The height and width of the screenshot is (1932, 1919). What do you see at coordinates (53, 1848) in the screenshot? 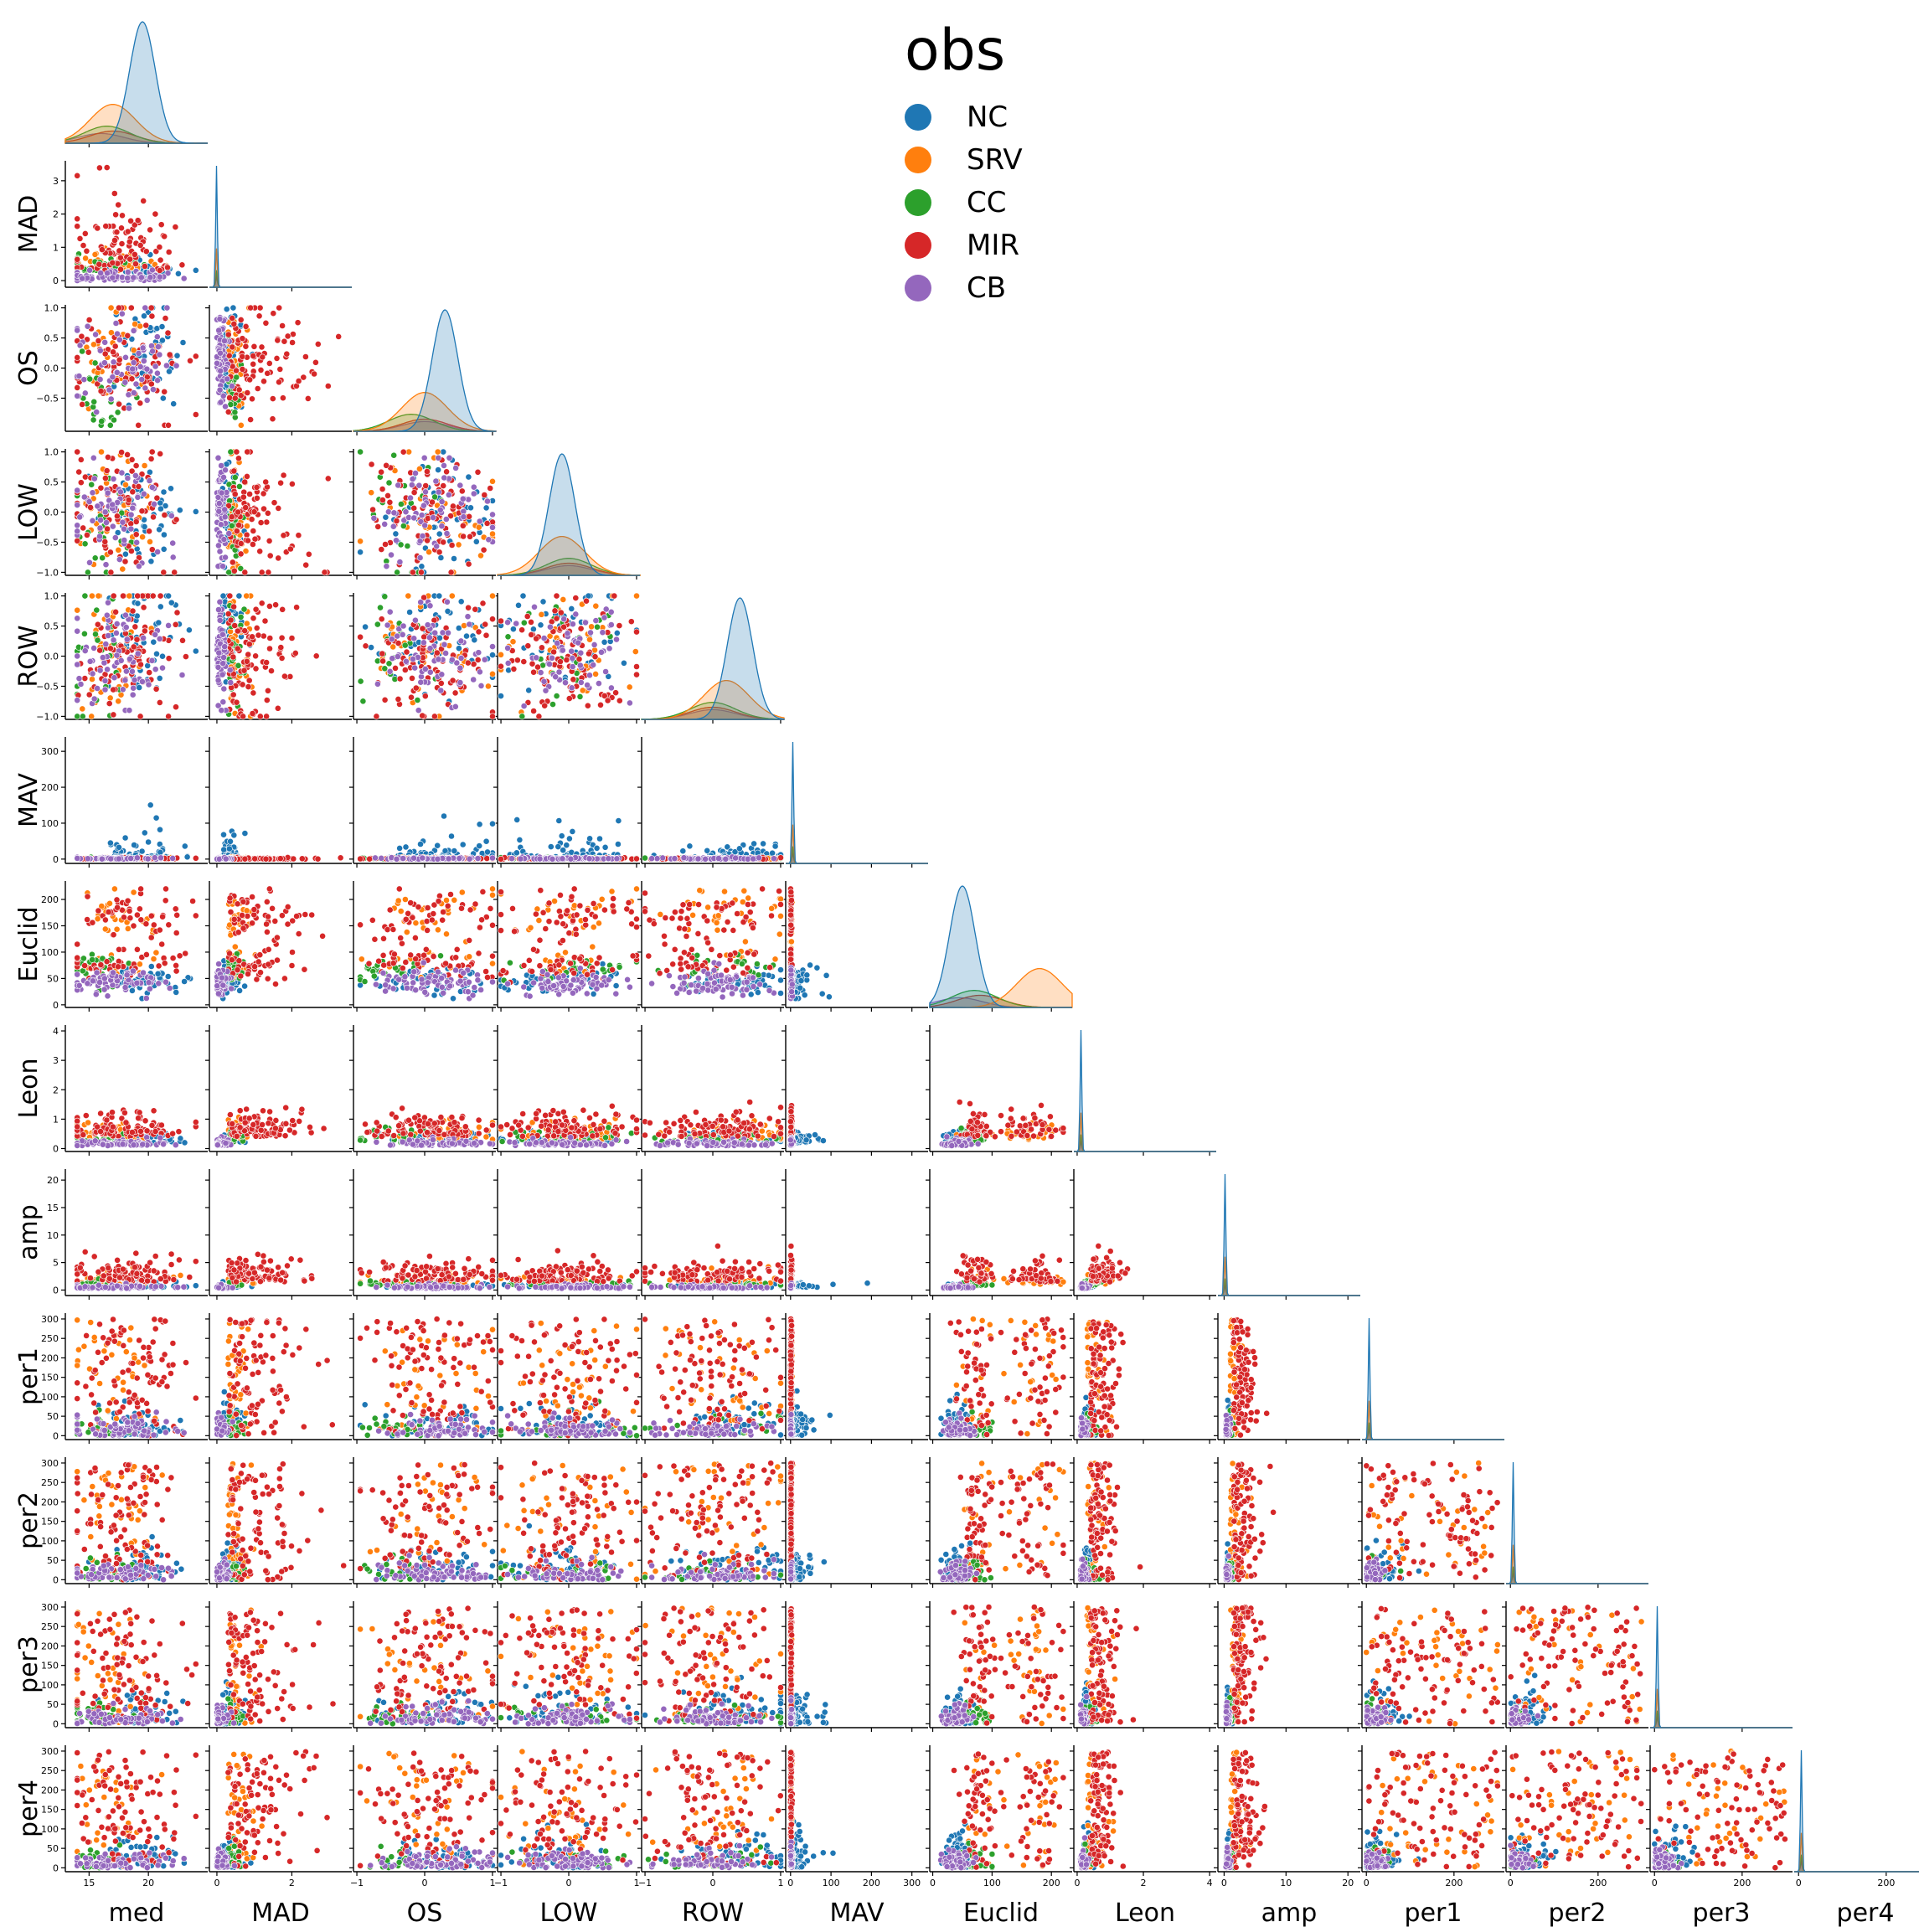
I see `ytick-label-per4-1: 50` at bounding box center [53, 1848].